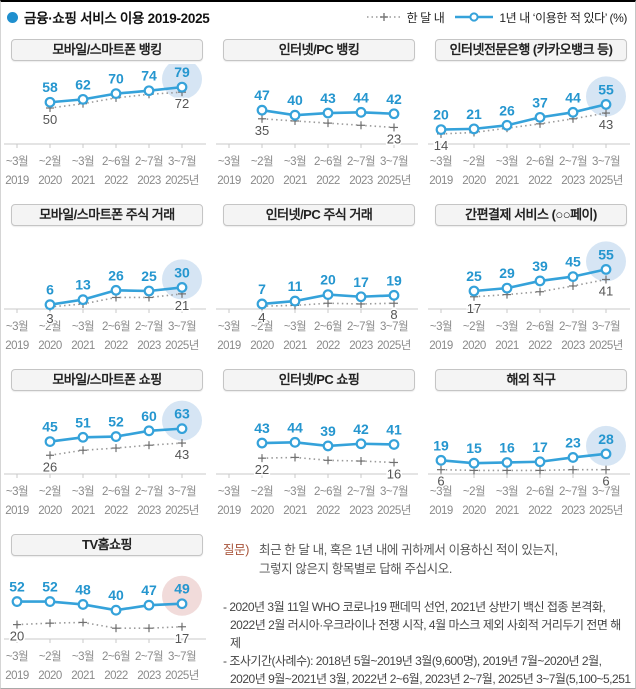  Describe the element at coordinates (507, 273) in the screenshot. I see `svg-text: 29` at that location.